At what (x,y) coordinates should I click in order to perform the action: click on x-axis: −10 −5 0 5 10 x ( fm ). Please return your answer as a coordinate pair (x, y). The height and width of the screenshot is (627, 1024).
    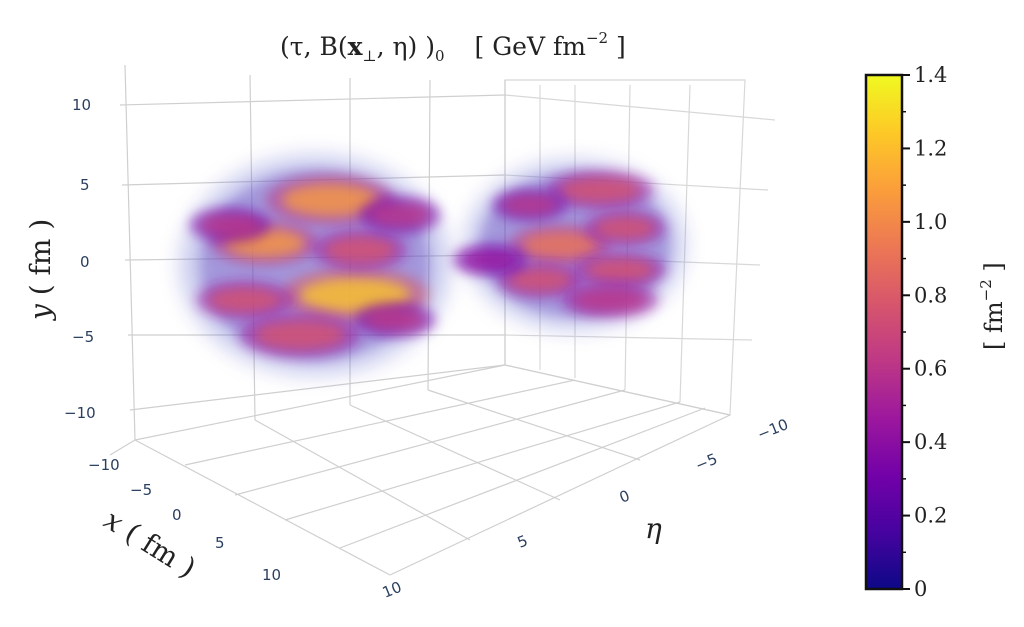
    Looking at the image, I should click on (184, 520).